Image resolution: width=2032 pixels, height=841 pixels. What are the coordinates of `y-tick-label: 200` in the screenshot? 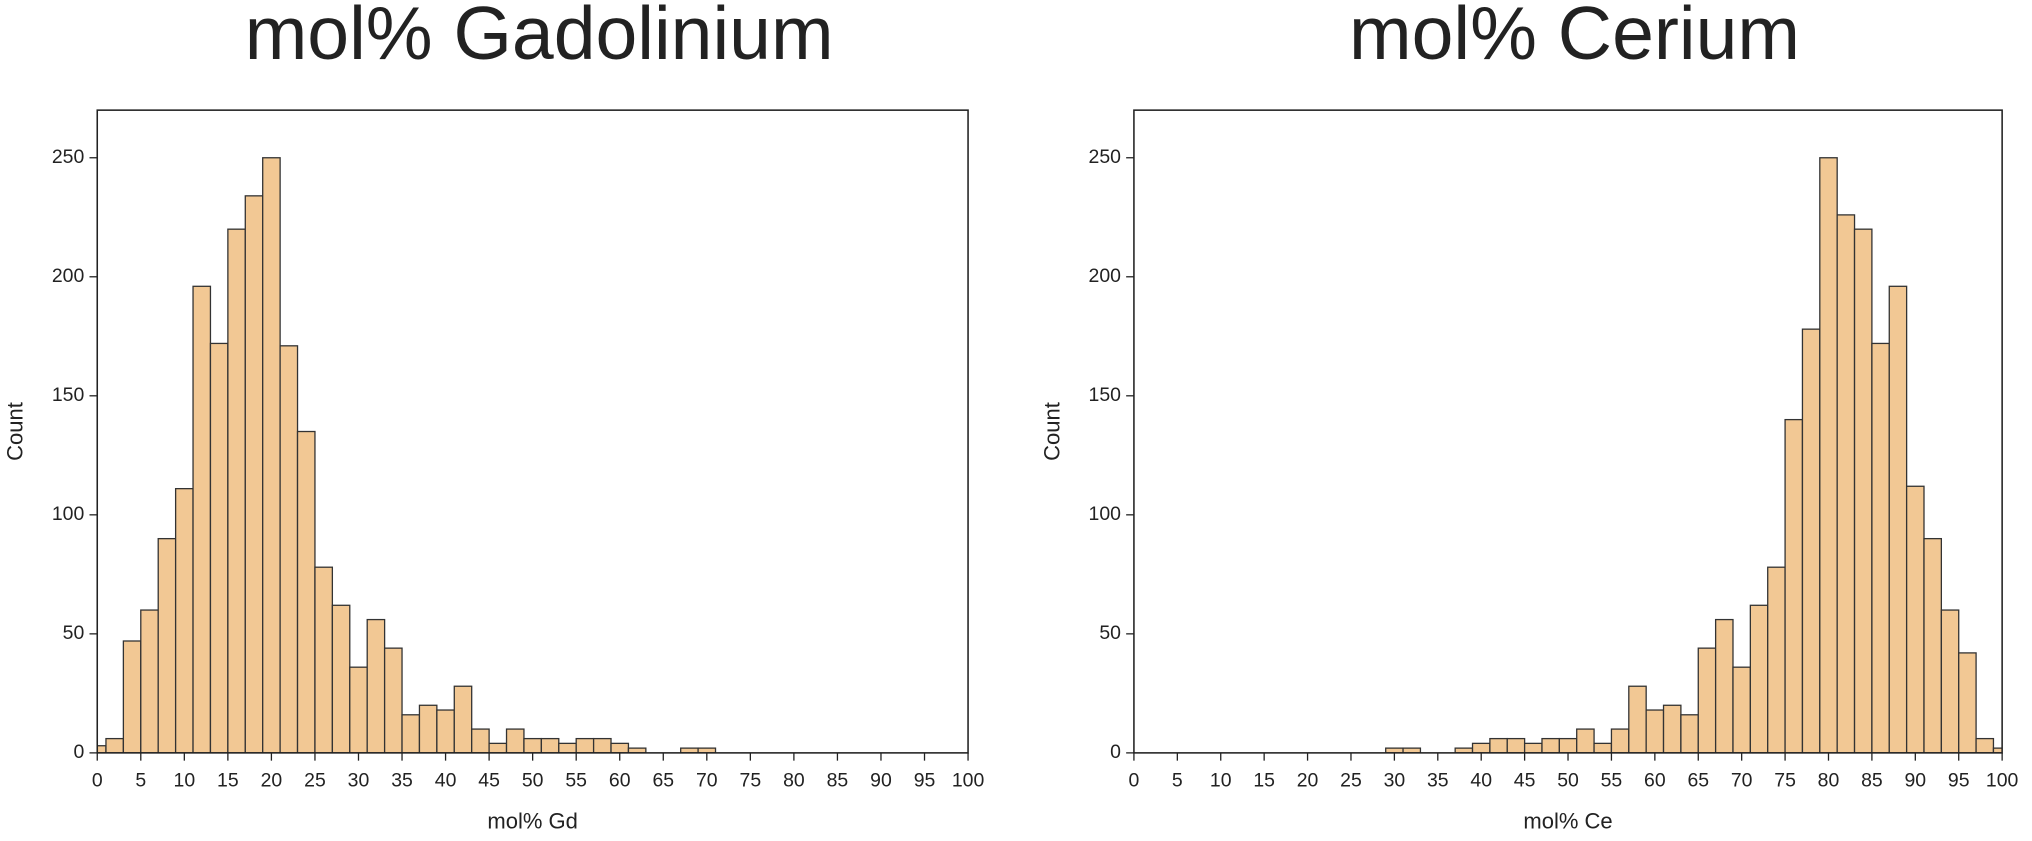 It's located at (1105, 276).